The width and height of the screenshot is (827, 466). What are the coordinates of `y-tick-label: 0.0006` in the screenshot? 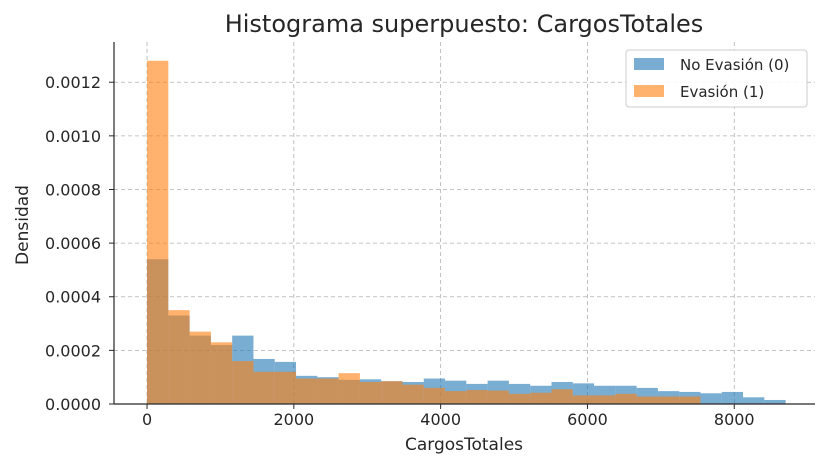 It's located at (73, 243).